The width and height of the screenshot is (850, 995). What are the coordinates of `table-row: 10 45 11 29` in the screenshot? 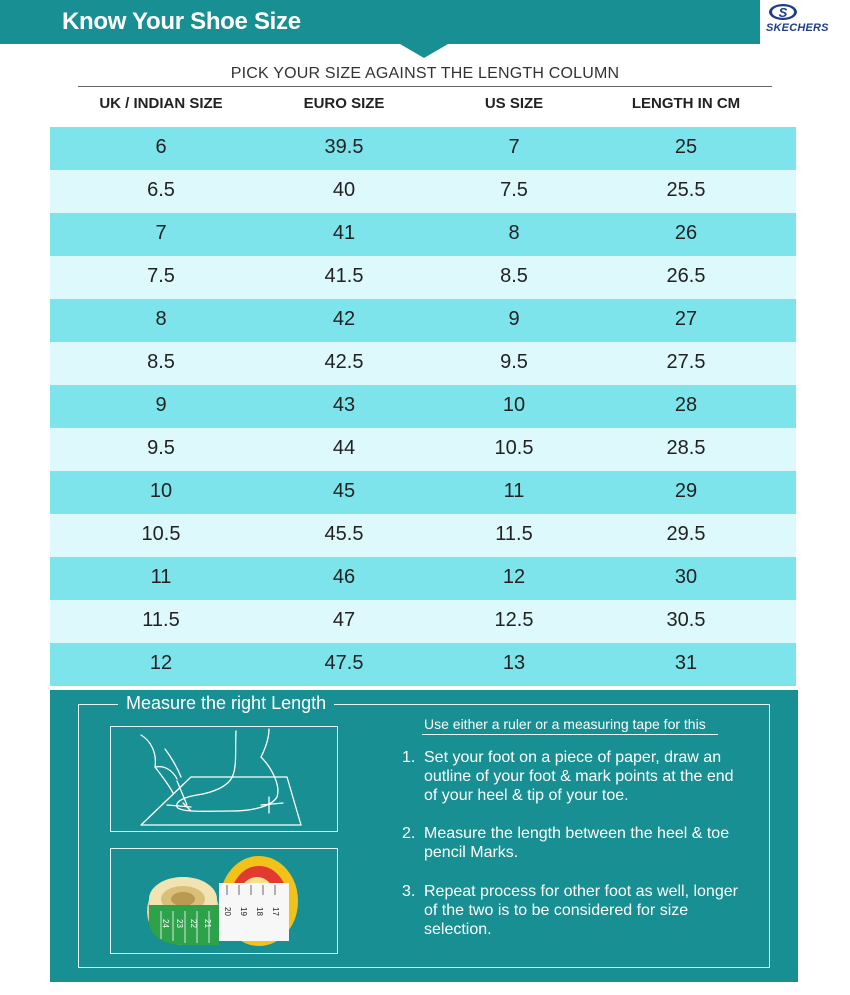 It's located at (423, 492).